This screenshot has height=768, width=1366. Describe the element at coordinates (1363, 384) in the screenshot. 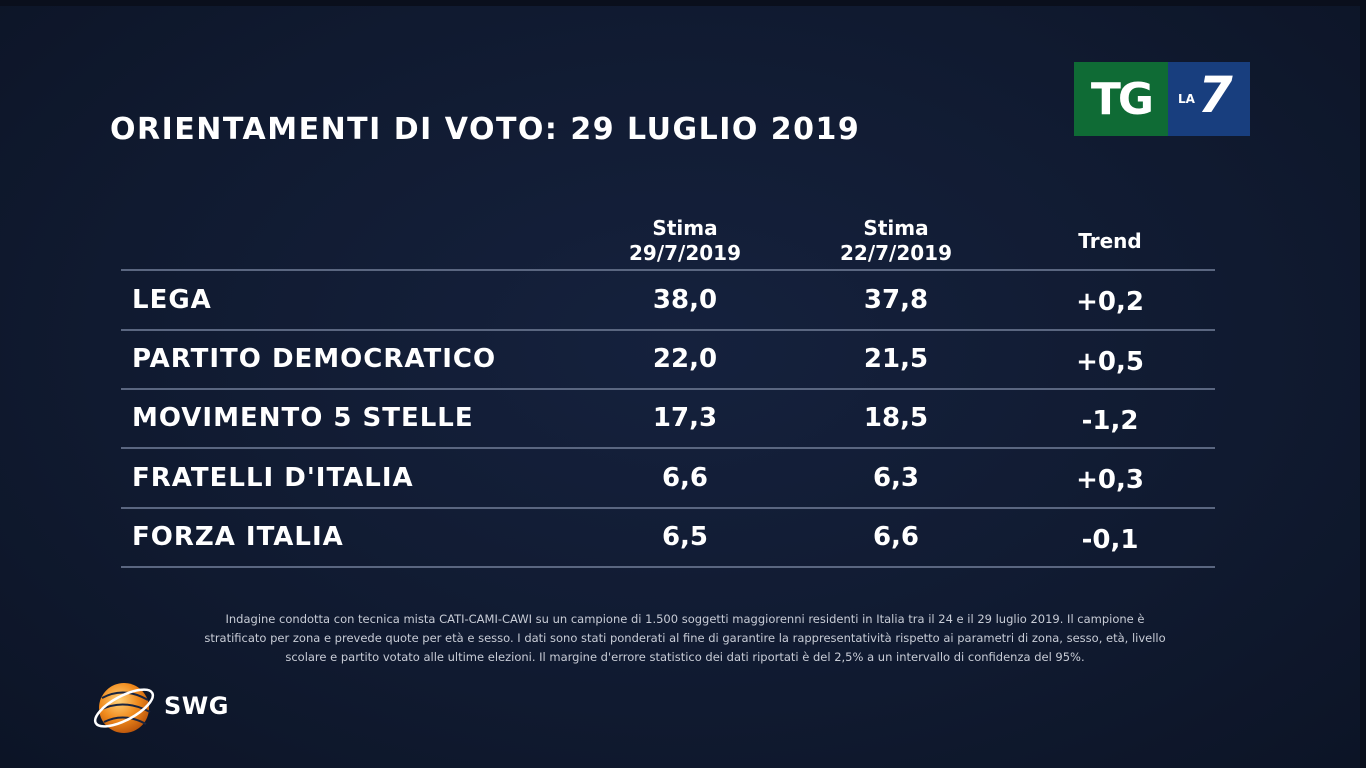

I see `right-border` at that location.